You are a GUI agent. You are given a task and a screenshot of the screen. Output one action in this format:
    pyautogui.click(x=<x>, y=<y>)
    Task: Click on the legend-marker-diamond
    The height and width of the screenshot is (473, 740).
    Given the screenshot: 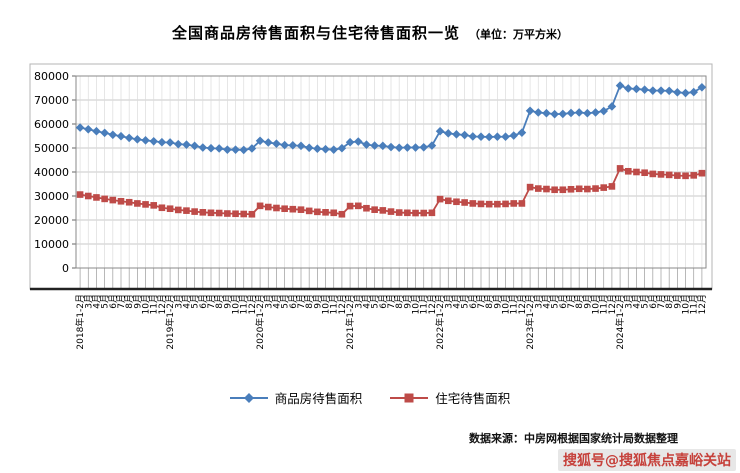 What is the action you would take?
    pyautogui.click(x=248, y=397)
    